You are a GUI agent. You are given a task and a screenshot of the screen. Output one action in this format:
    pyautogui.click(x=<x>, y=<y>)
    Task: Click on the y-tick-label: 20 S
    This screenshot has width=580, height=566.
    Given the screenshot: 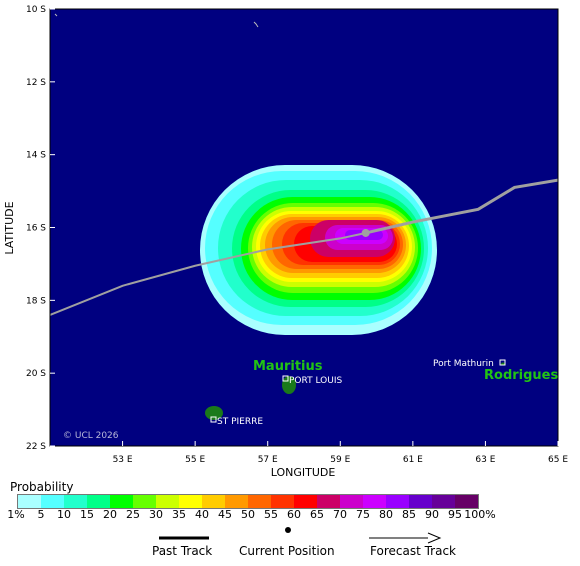 What is the action you would take?
    pyautogui.click(x=36, y=374)
    